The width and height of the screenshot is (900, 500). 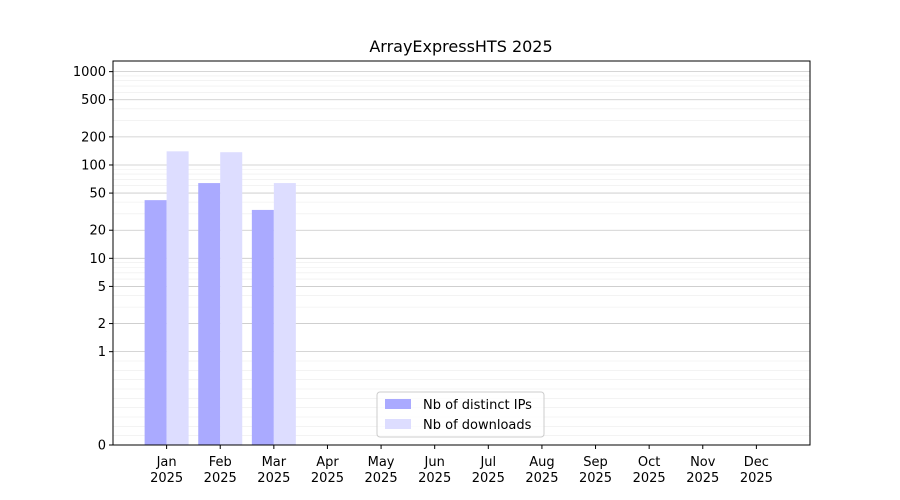 I want to click on y-tick-label: 500, so click(x=93, y=100).